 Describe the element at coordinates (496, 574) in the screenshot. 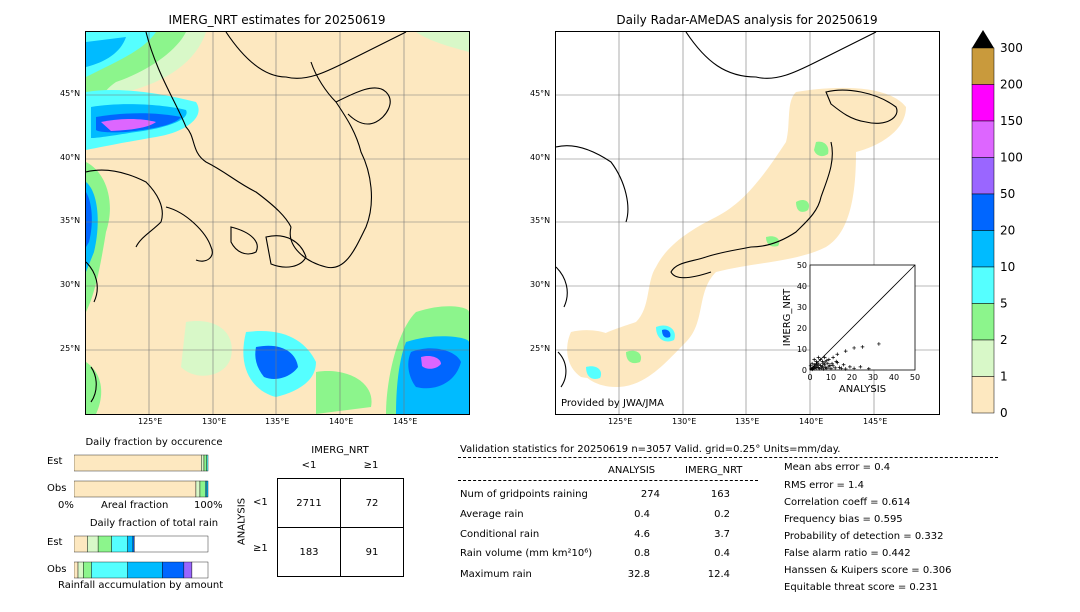

I see `stats-row-label: Maximum rain` at that location.